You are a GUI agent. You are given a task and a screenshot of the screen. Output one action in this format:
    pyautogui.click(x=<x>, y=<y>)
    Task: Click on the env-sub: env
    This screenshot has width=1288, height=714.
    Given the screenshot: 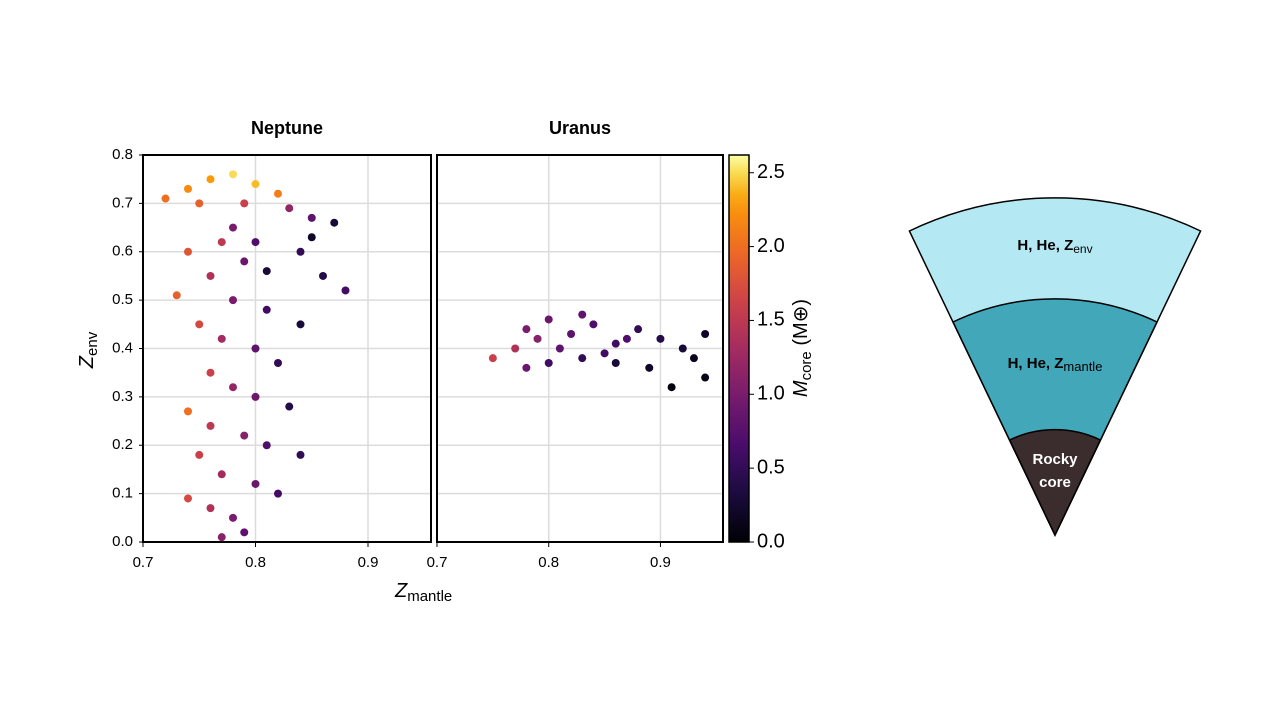 What is the action you would take?
    pyautogui.click(x=1082, y=249)
    